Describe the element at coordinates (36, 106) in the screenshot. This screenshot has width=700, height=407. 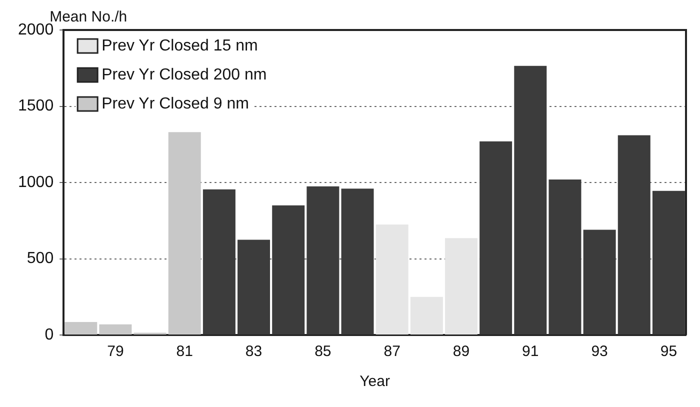
I see `y-tick-label: 1500` at that location.